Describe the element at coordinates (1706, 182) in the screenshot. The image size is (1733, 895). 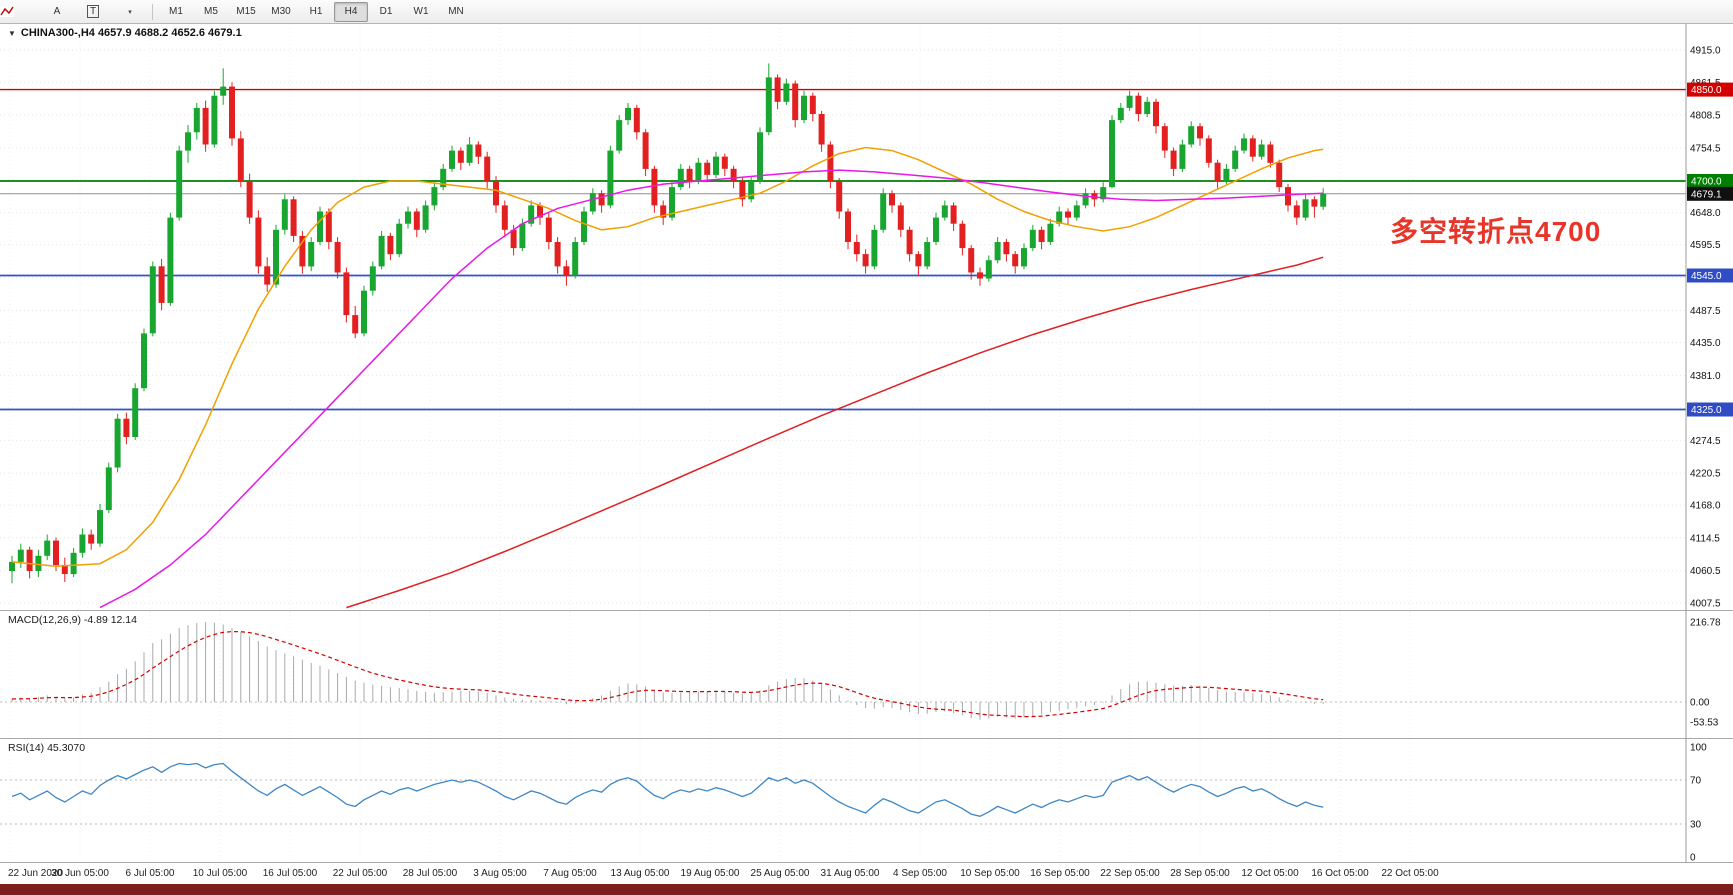
I see `svg-text: 4700.0` at that location.